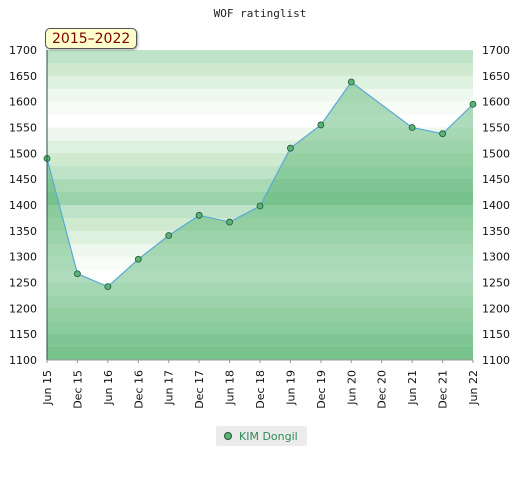  Describe the element at coordinates (91, 38) in the screenshot. I see `period-label: 2015–2022` at that location.